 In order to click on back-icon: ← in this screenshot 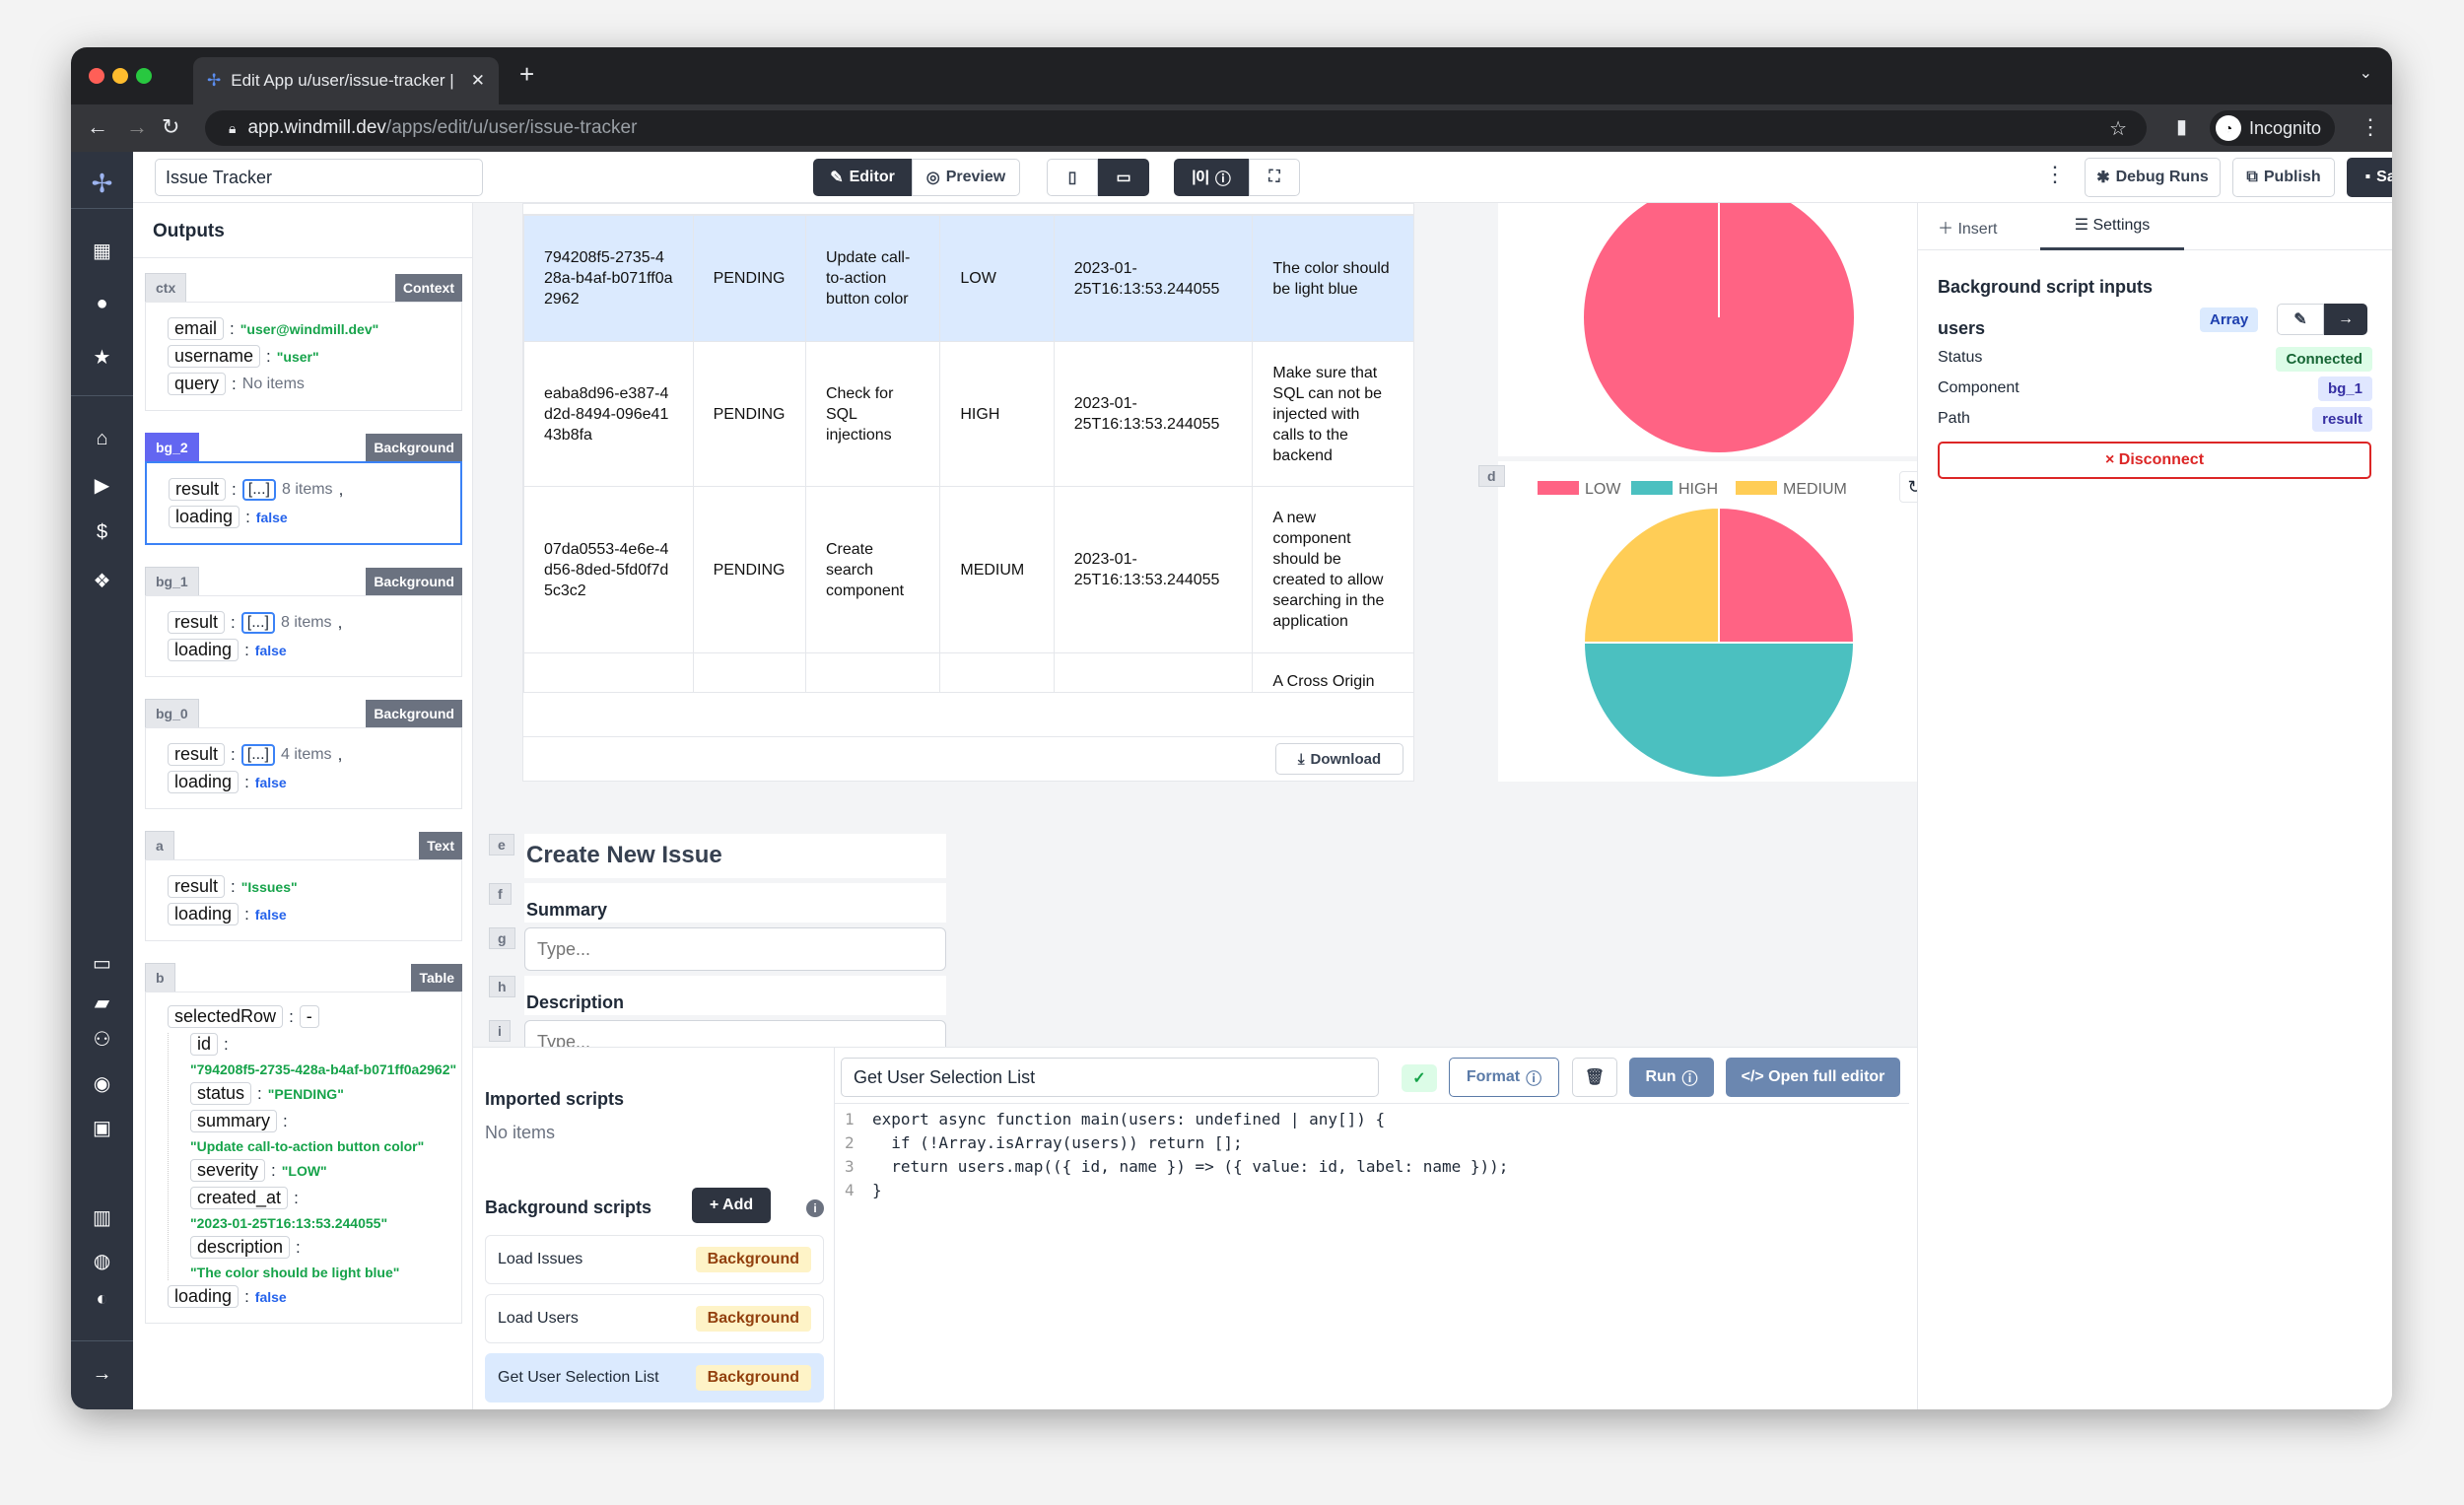, I will do `click(97, 126)`.